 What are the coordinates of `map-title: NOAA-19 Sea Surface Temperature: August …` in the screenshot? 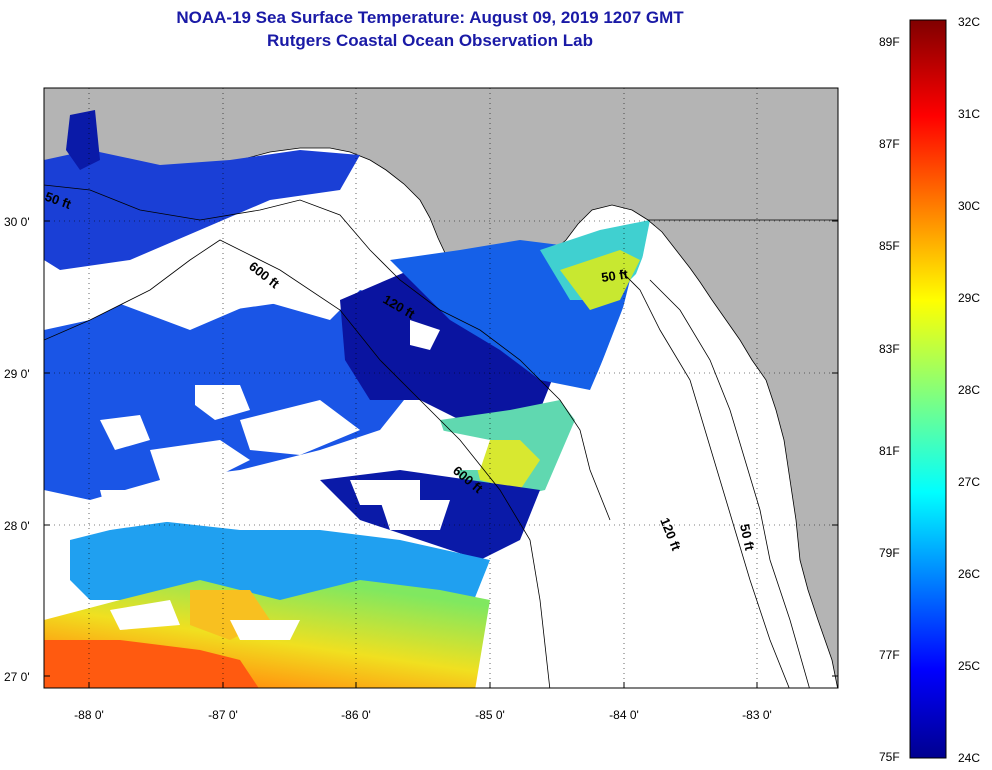 It's located at (430, 17).